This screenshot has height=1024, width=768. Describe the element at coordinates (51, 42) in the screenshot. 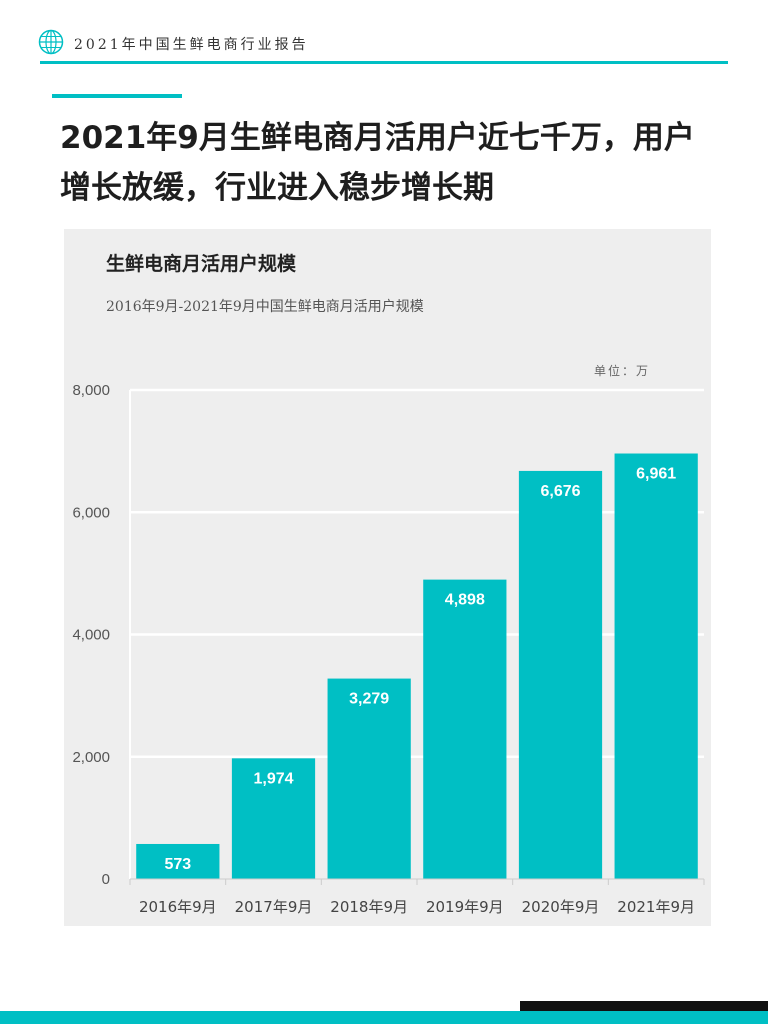

I see `globe-logo-icon` at that location.